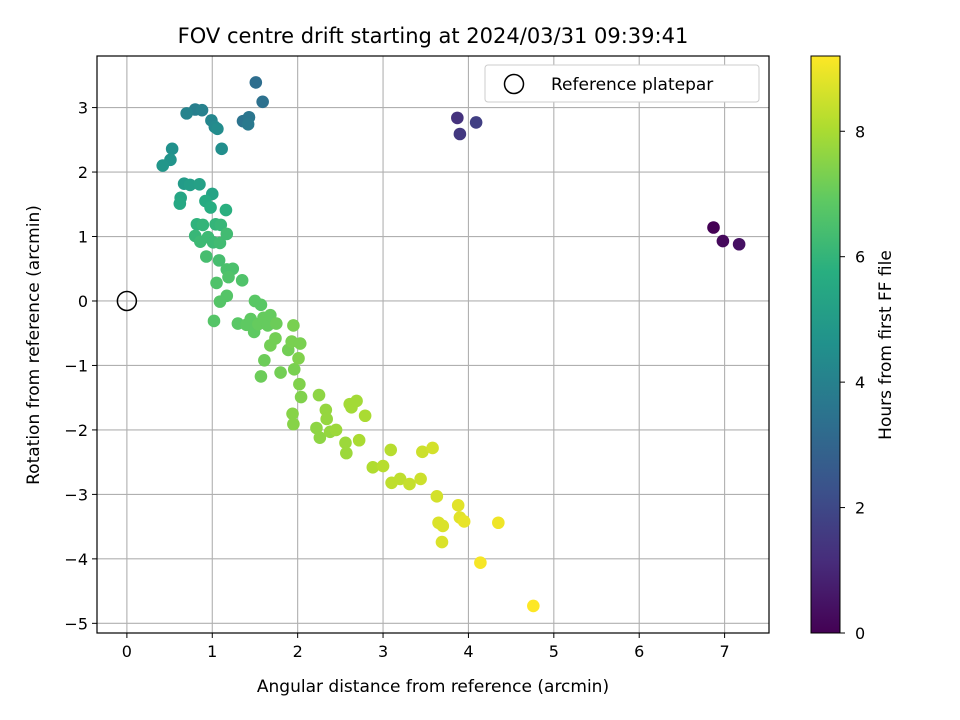 The width and height of the screenshot is (960, 720). I want to click on y-tick-label: 2, so click(83, 172).